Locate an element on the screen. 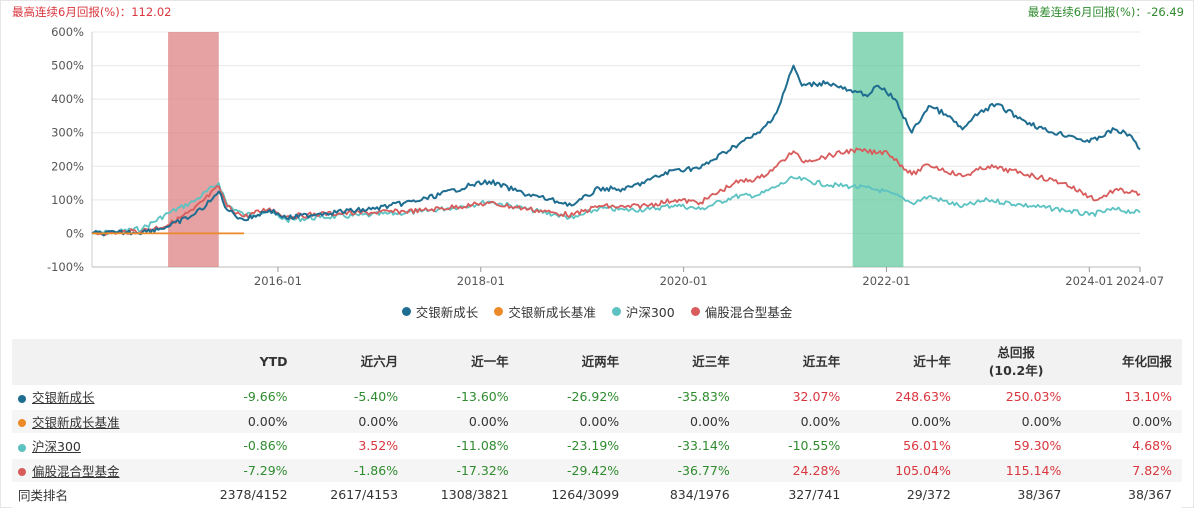  return-cell: -10.55% is located at coordinates (795, 446).